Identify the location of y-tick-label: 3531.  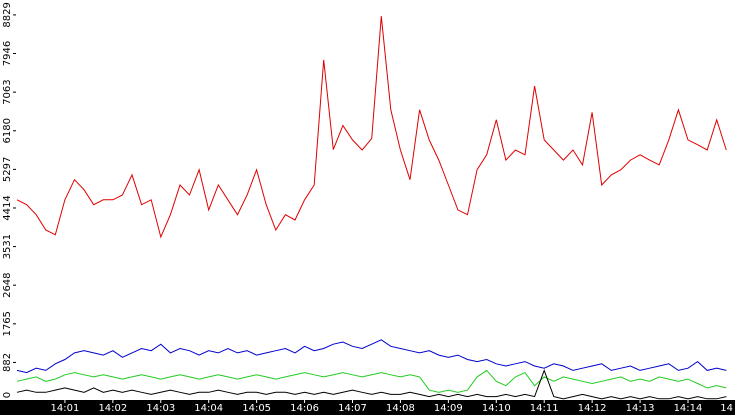
(7, 246).